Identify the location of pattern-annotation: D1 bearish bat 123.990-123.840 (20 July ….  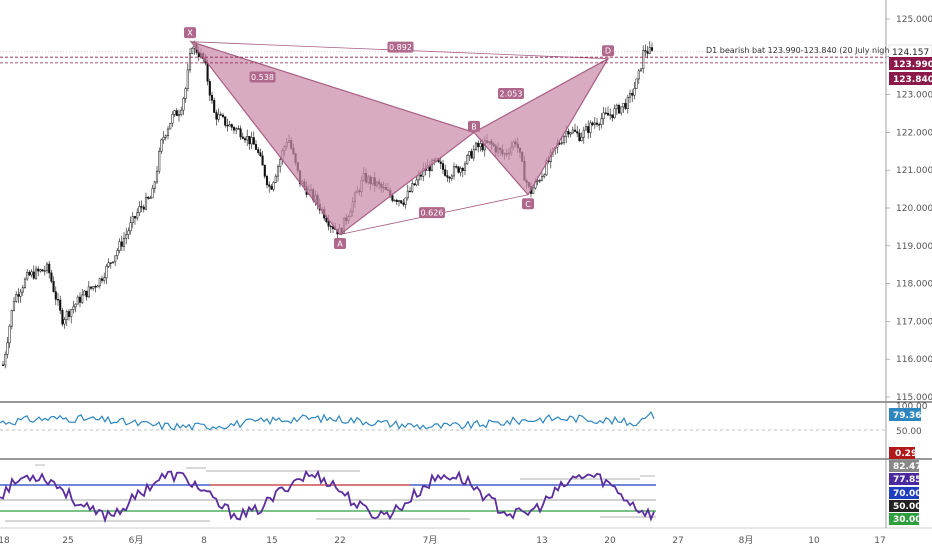
(801, 50).